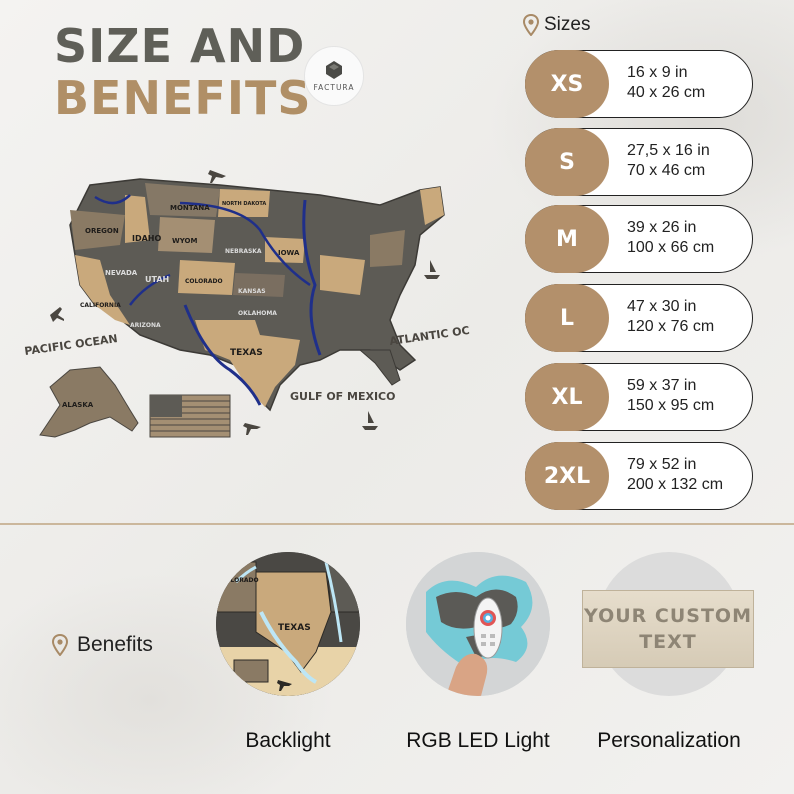 This screenshot has height=794, width=794. I want to click on size-option-xl: XL 59 x 37 in 150 x 95 cm, so click(639, 397).